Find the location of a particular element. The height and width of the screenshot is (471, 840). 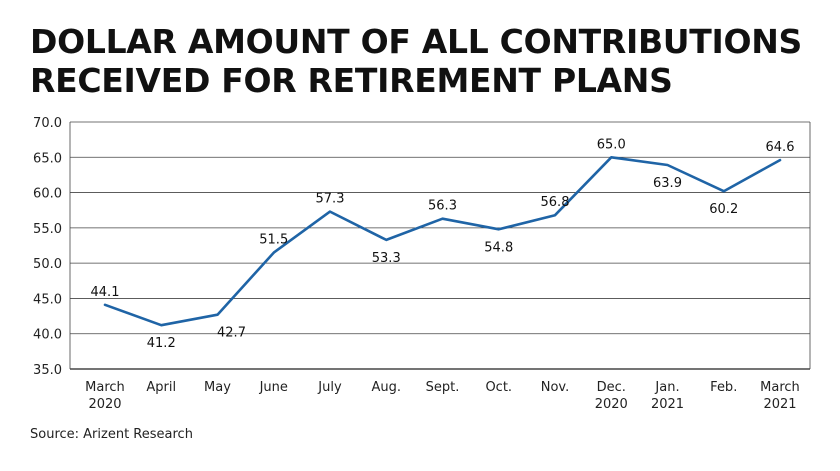

data-label: 41.2 is located at coordinates (161, 343).